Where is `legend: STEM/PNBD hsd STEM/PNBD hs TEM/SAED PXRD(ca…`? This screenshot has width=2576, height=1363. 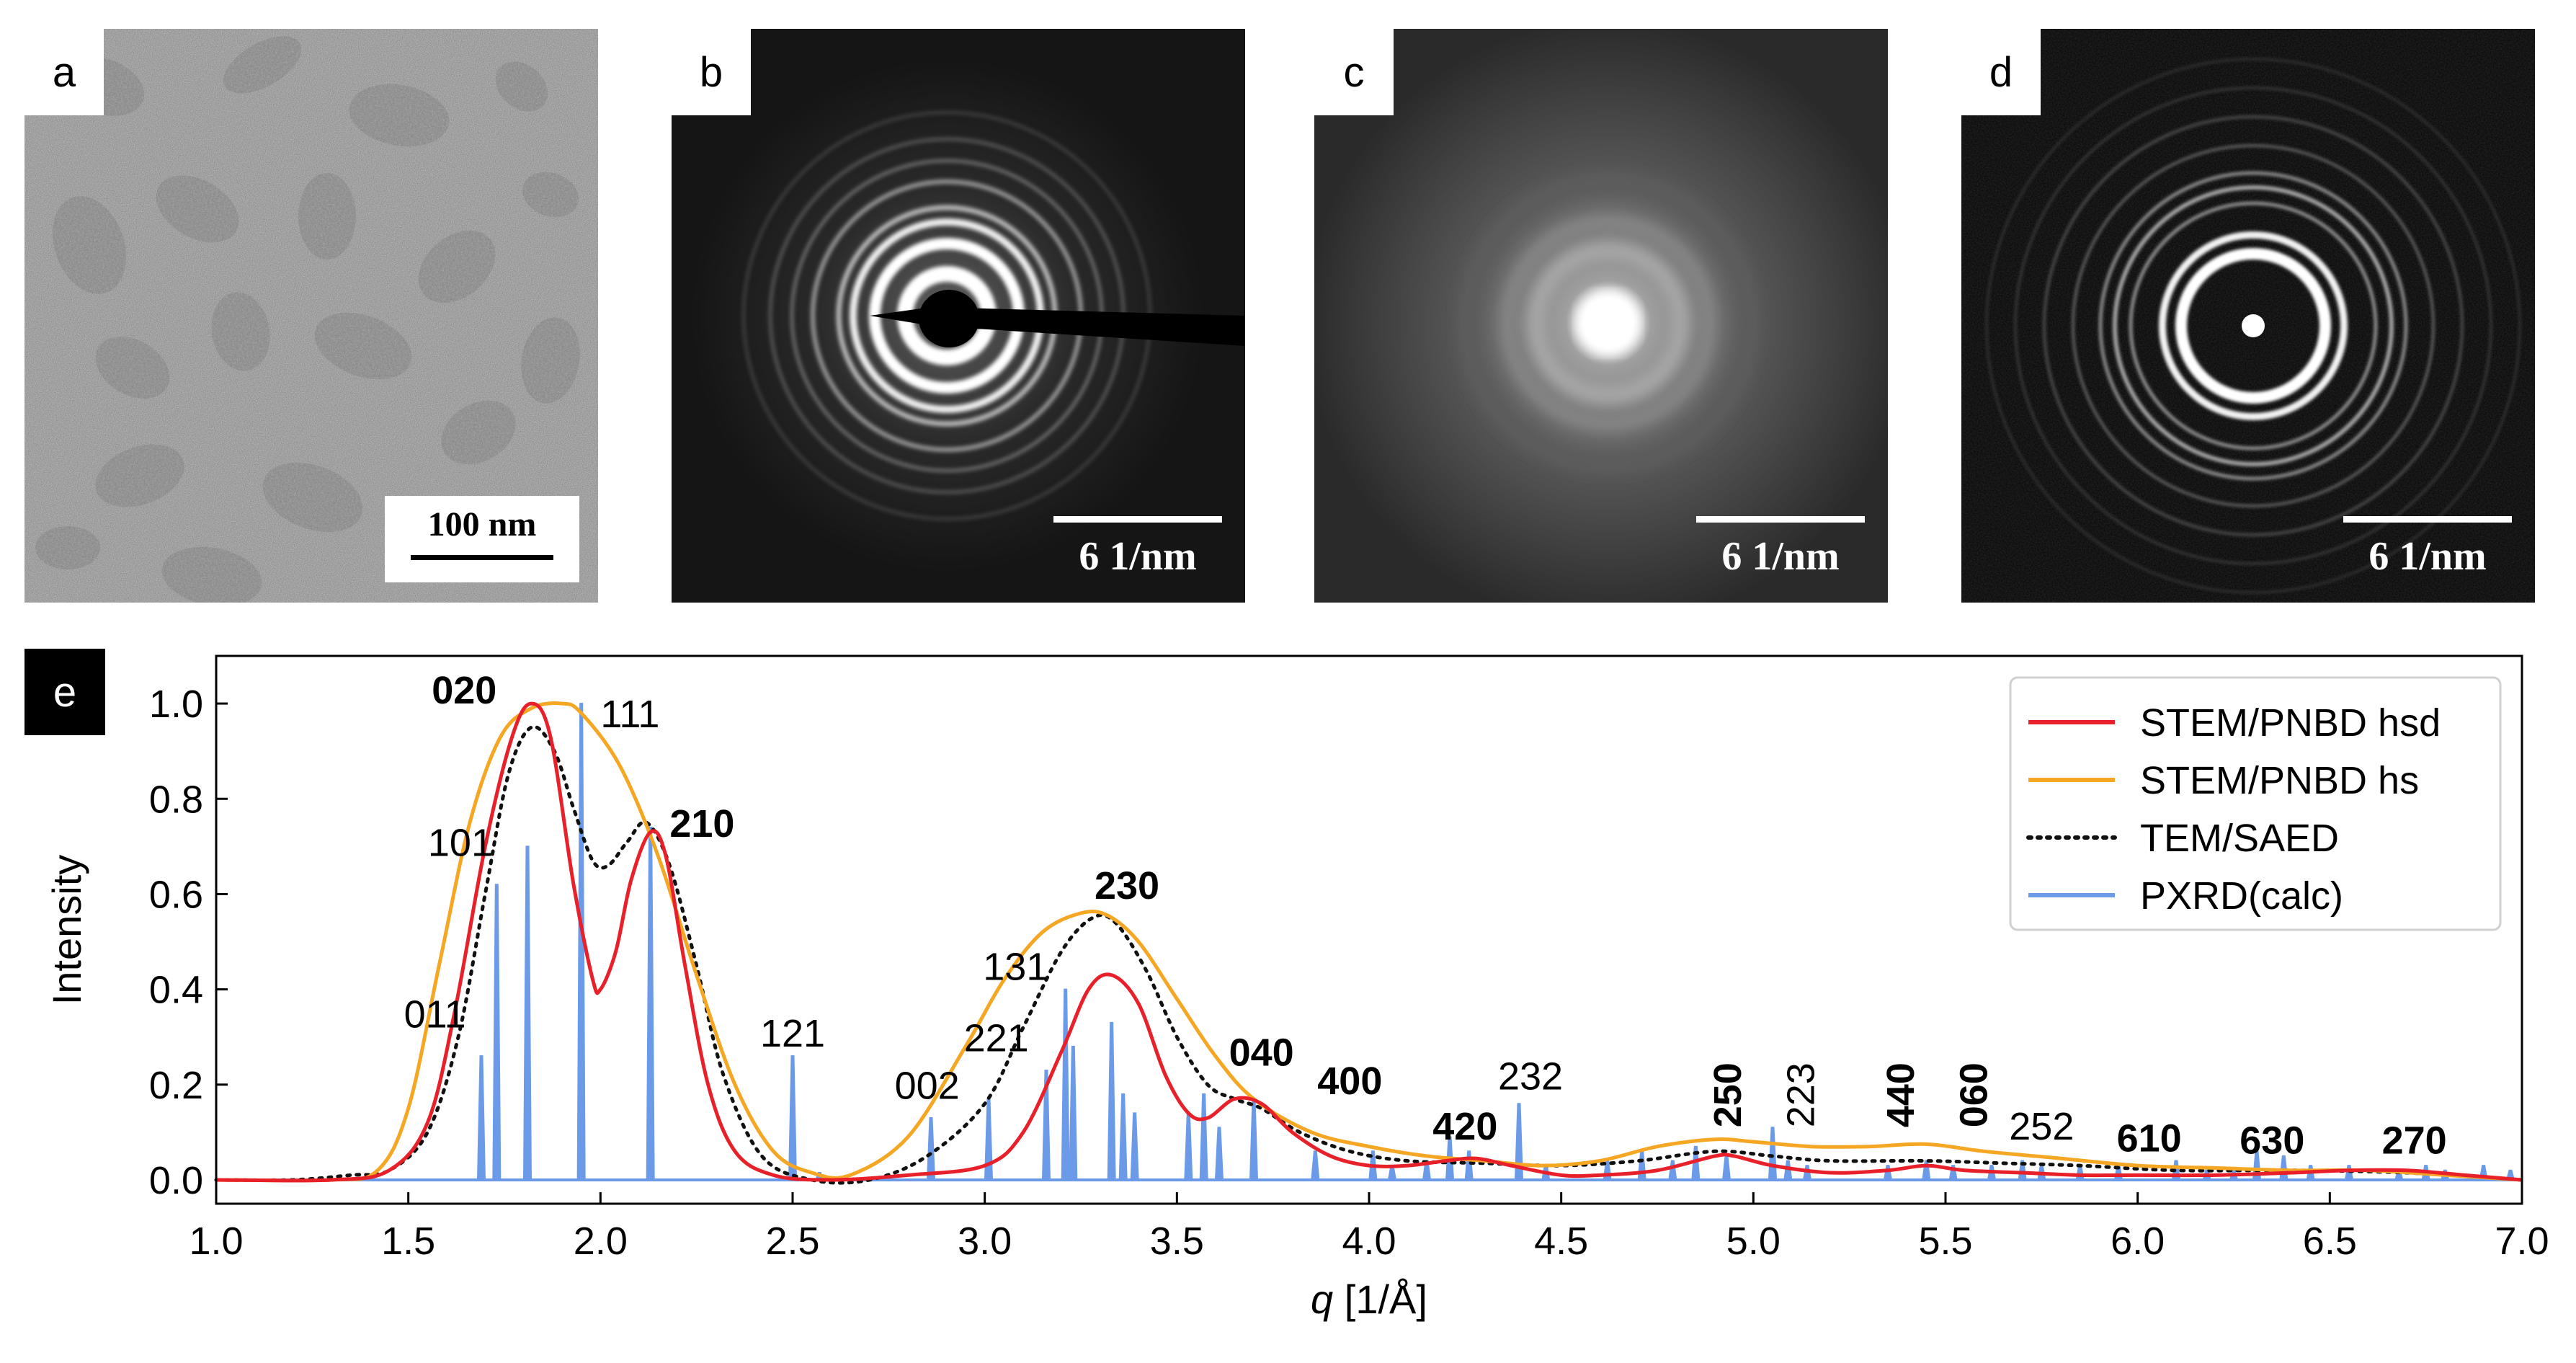 legend: STEM/PNBD hsd STEM/PNBD hs TEM/SAED PXRD(ca… is located at coordinates (2255, 803).